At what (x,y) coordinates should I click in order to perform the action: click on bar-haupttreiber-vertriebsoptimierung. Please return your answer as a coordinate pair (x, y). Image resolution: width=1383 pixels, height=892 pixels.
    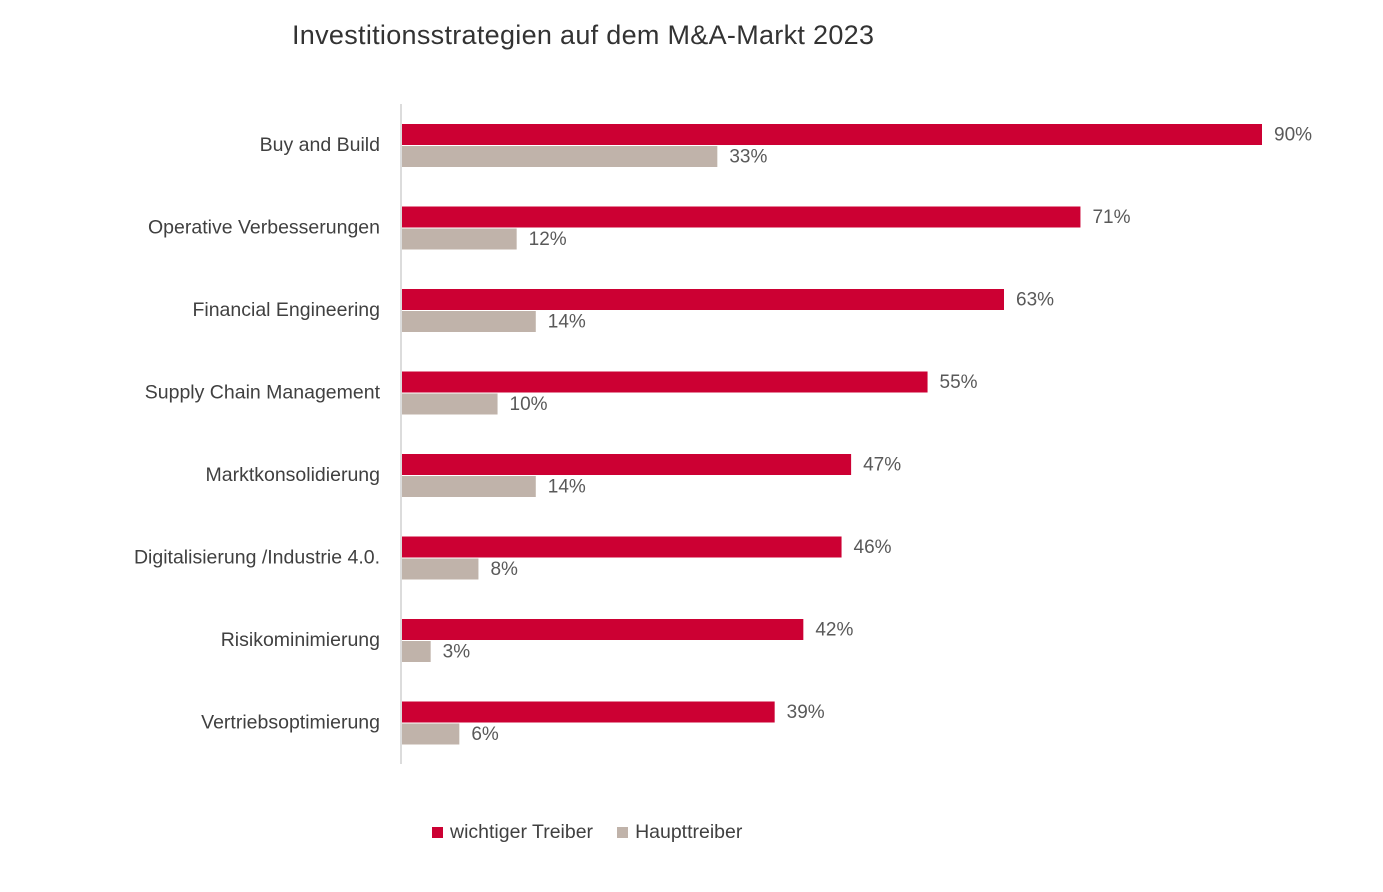
    Looking at the image, I should click on (431, 734).